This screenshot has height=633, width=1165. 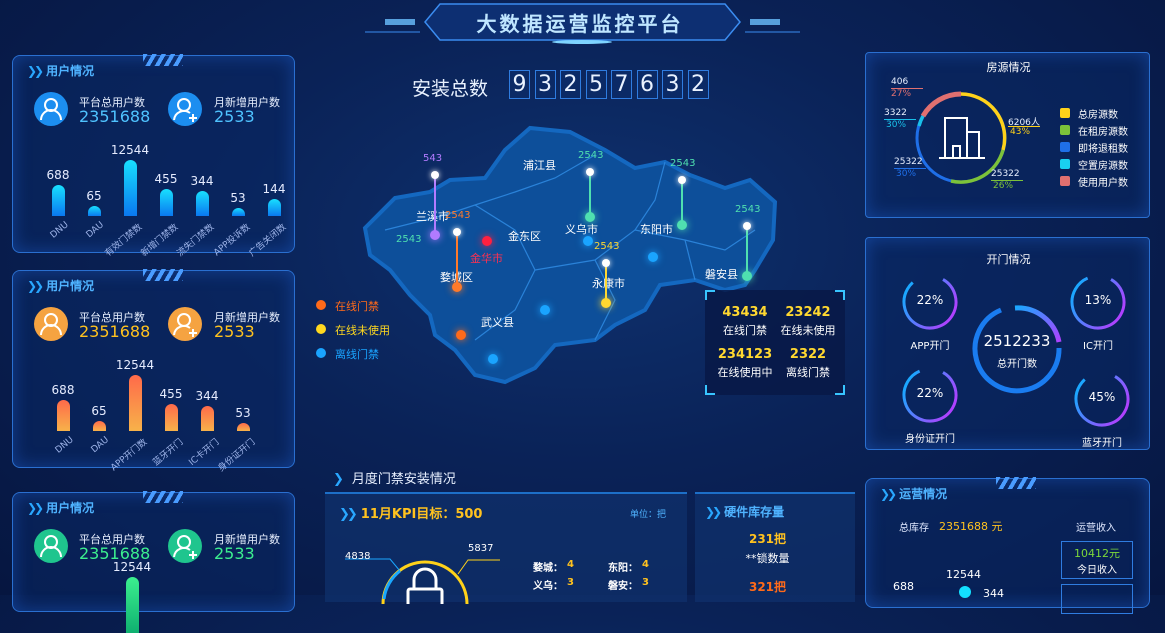 What do you see at coordinates (358, 556) in the screenshot?
I see `kpi-left-value: 4838` at bounding box center [358, 556].